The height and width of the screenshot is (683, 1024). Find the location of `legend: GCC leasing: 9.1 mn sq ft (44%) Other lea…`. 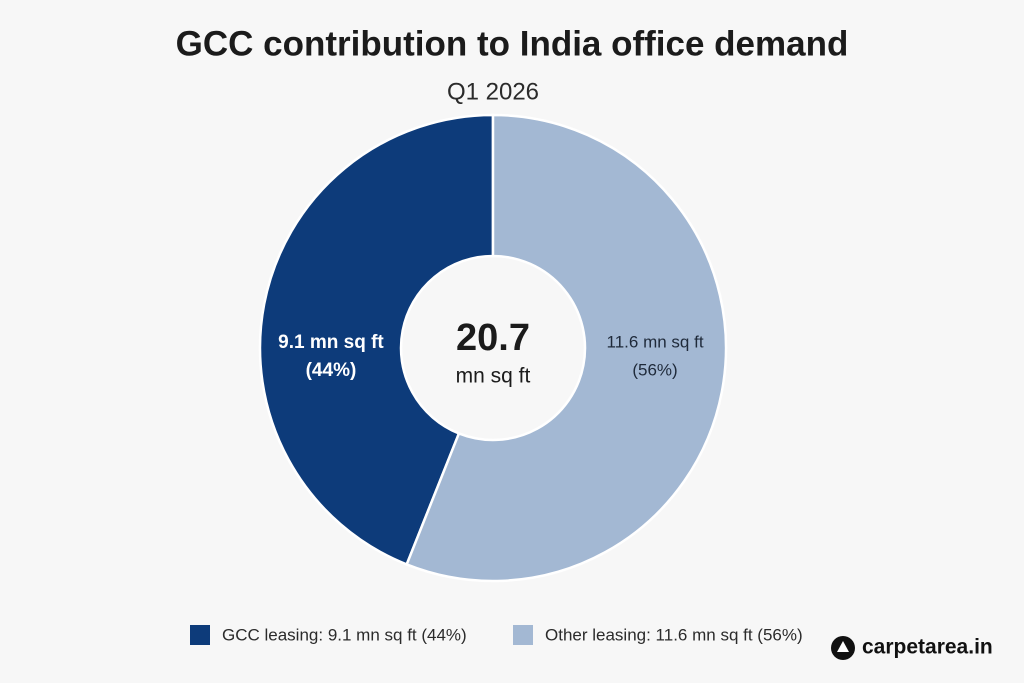

legend: GCC leasing: 9.1 mn sq ft (44%) Other lea… is located at coordinates (496, 635).